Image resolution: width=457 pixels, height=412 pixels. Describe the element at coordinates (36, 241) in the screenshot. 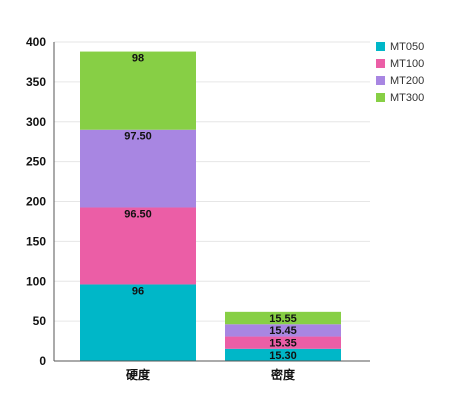

I see `y-tick-label: 150` at that location.